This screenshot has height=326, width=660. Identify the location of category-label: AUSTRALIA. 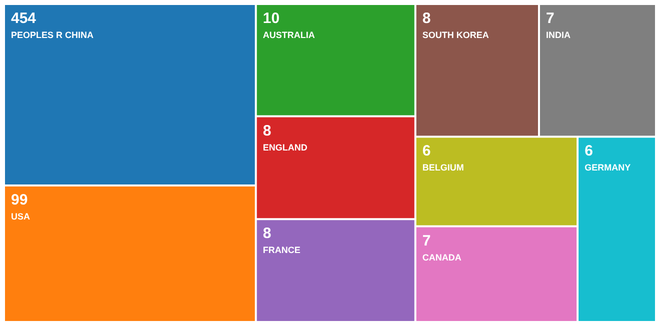
(289, 35).